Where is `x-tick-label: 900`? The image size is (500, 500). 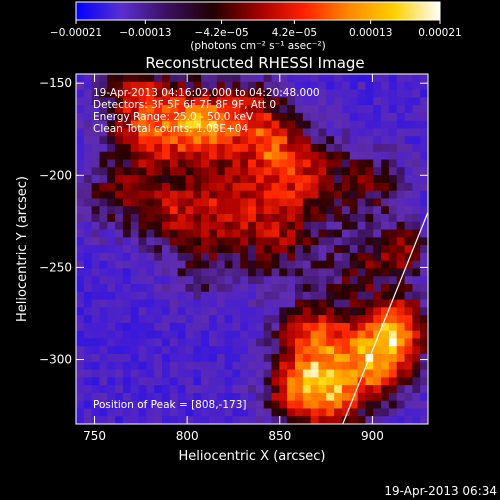 x-tick-label: 900 is located at coordinates (372, 436).